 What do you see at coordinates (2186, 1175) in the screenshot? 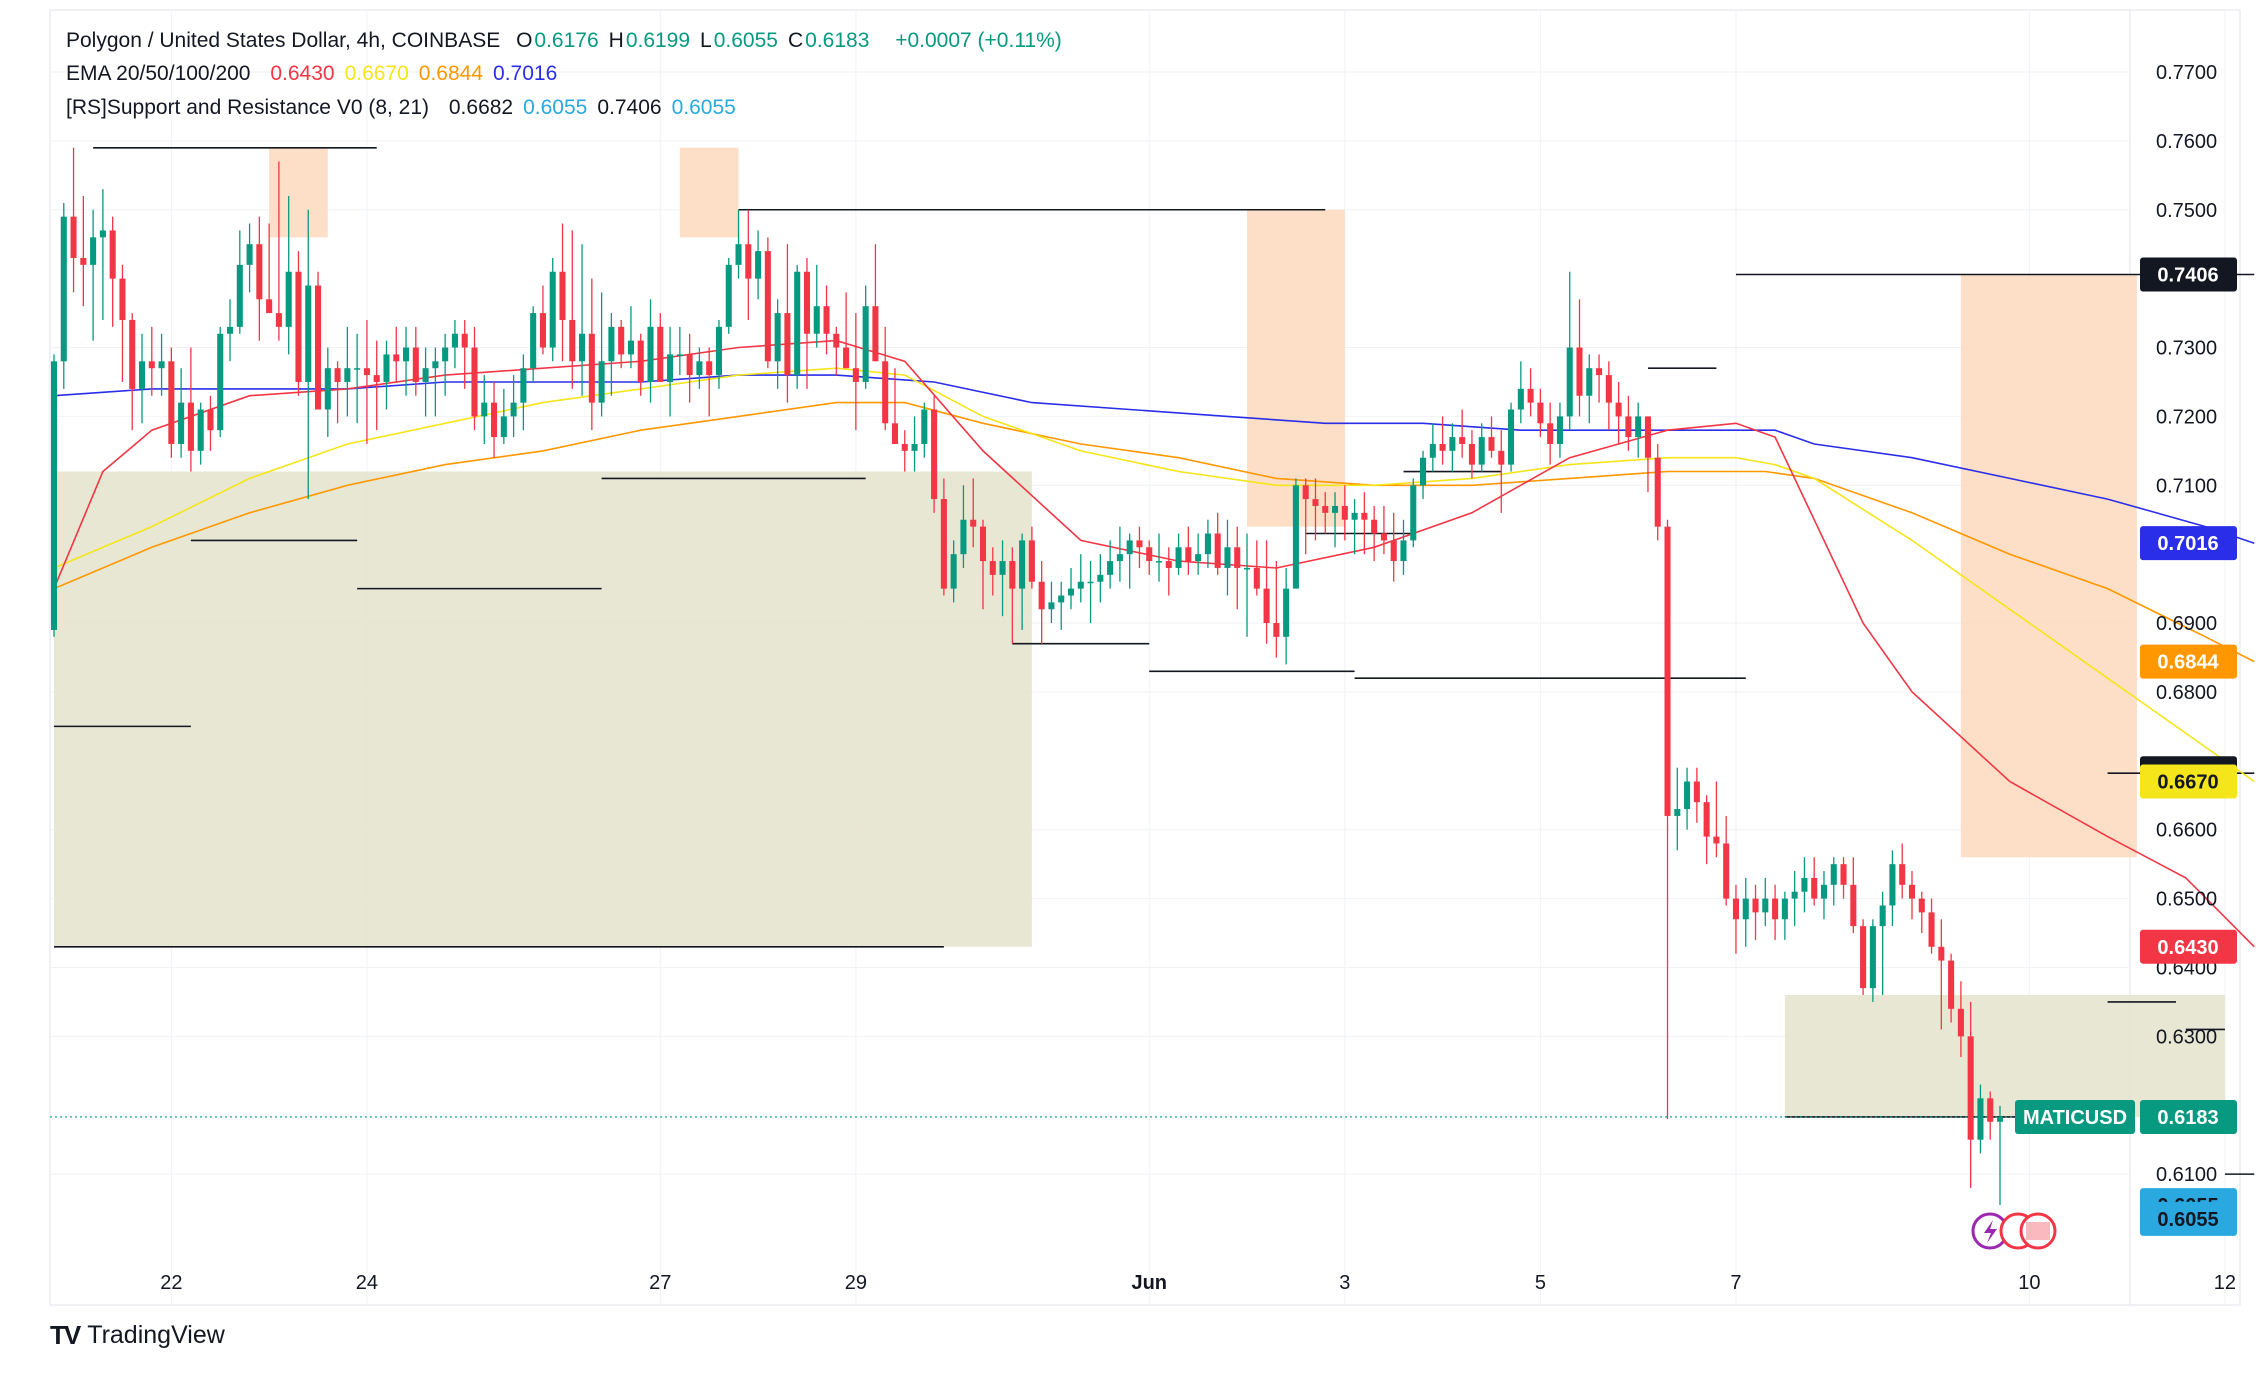
I see `y-tick-label: 0.6100` at bounding box center [2186, 1175].